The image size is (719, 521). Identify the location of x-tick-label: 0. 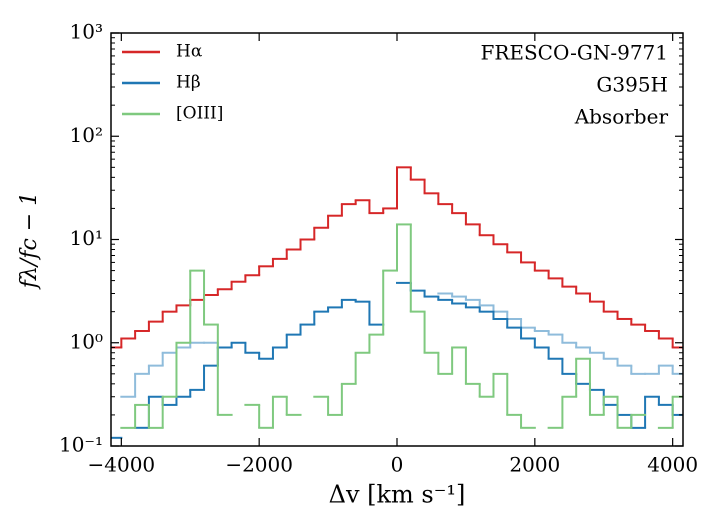
(397, 465).